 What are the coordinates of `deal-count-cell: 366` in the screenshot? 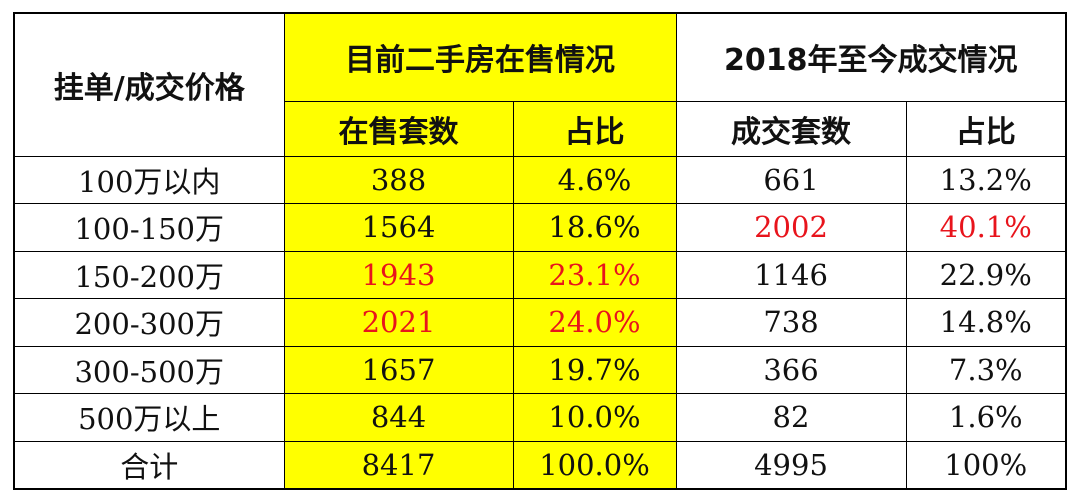 It's located at (791, 369).